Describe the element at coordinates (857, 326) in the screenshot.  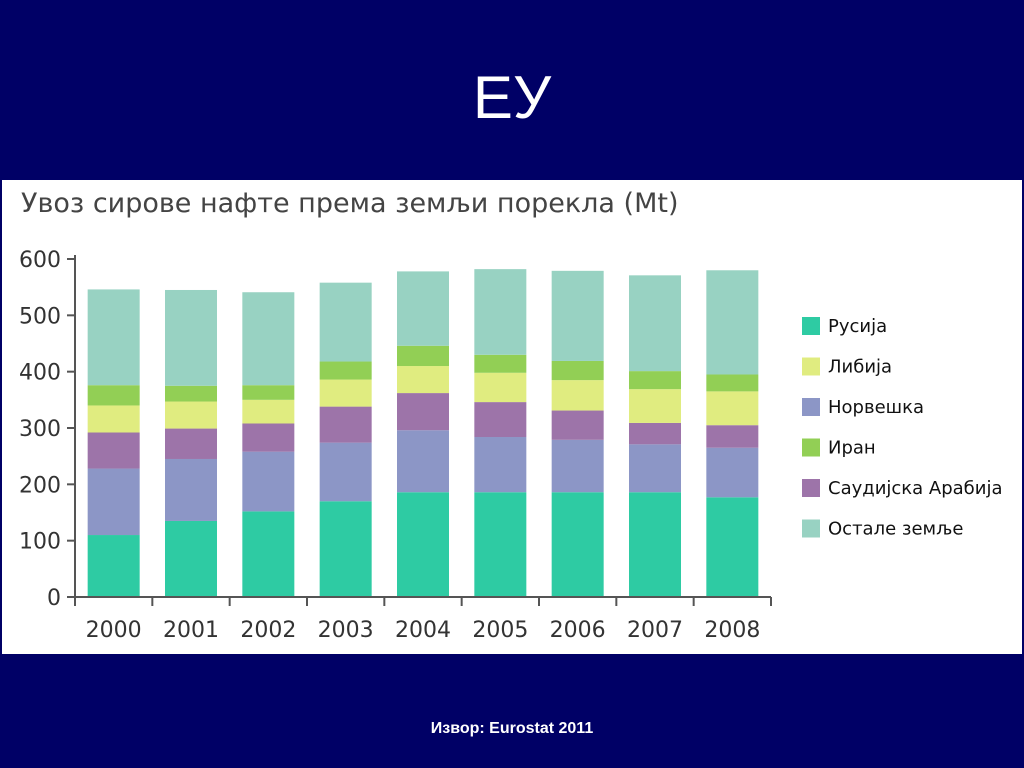
I see `legend-label: Русија` at that location.